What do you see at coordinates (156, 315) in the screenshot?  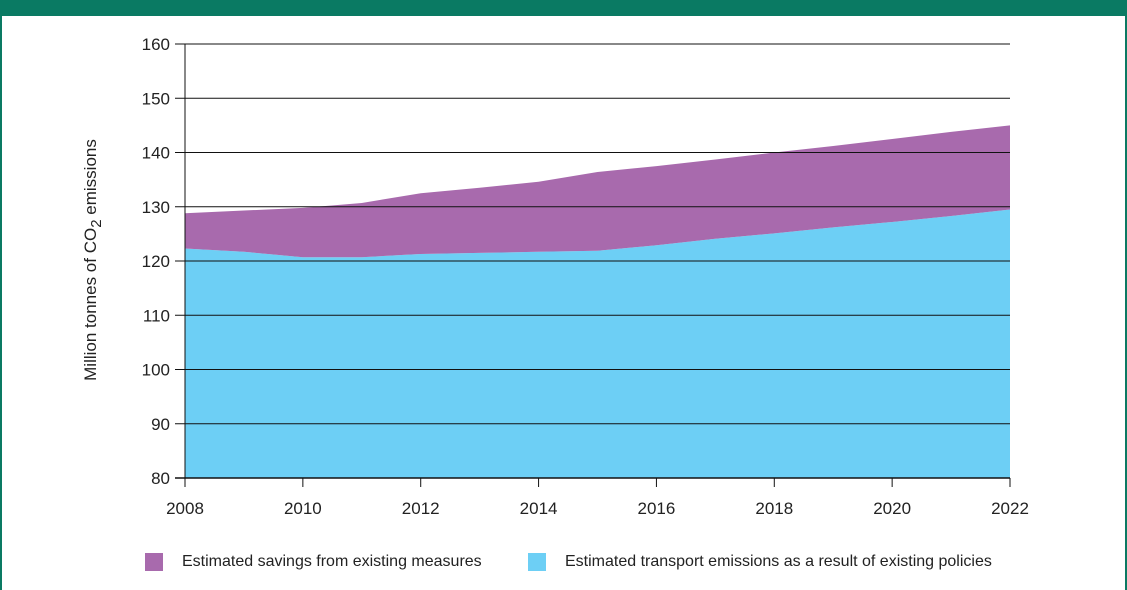 I see `y-tick-label-110: 110` at bounding box center [156, 315].